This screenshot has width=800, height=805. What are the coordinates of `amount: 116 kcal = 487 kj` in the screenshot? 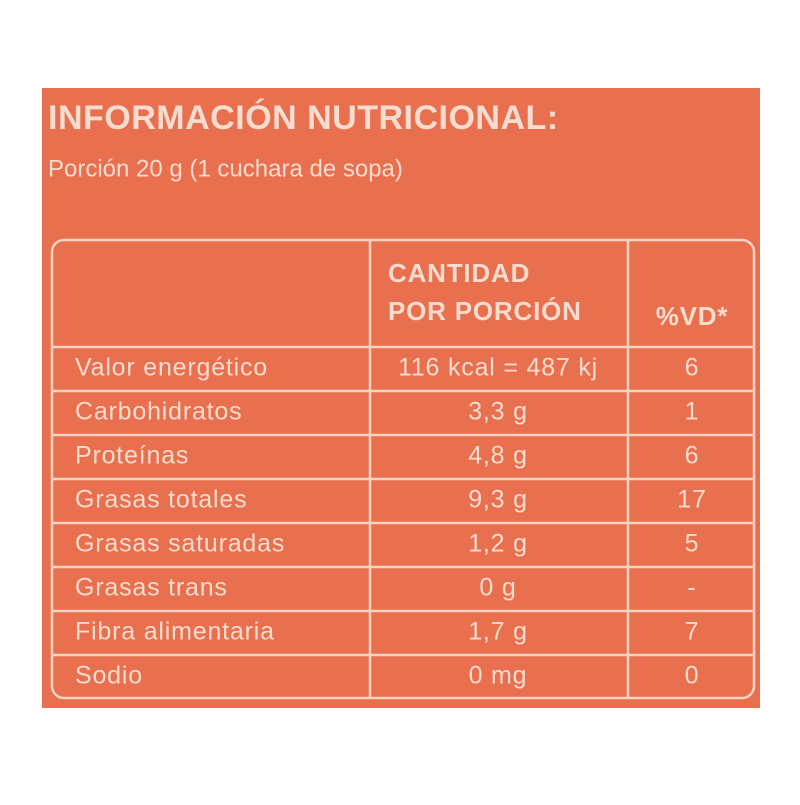 It's located at (498, 368).